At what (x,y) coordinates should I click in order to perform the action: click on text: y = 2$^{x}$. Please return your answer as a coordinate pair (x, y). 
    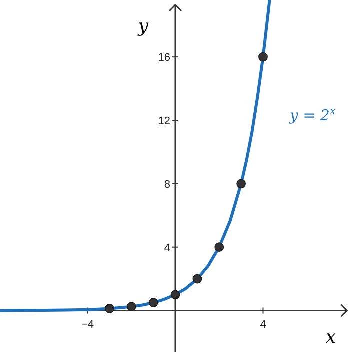
    Looking at the image, I should click on (312, 115).